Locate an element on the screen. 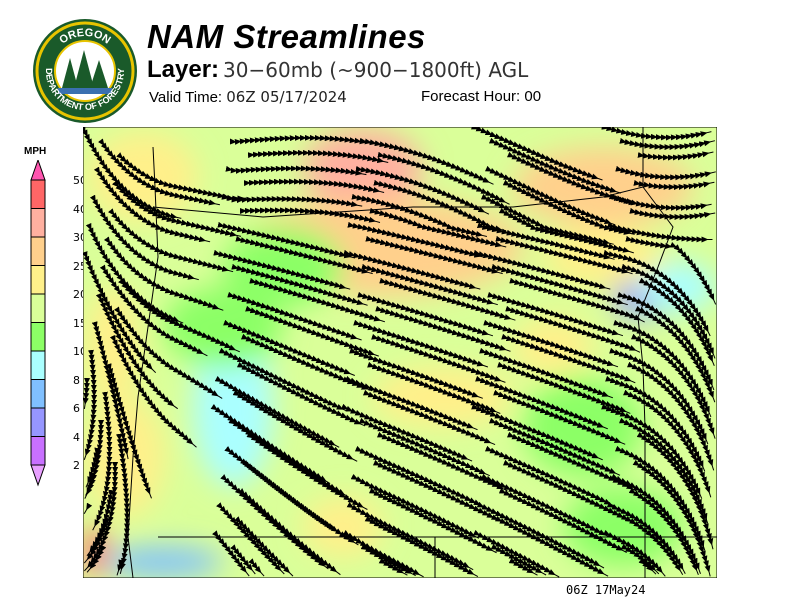 This screenshot has height=600, width=800. layer-info: Layer: 30−60mb (~900−1800ft) AGL is located at coordinates (337, 70).